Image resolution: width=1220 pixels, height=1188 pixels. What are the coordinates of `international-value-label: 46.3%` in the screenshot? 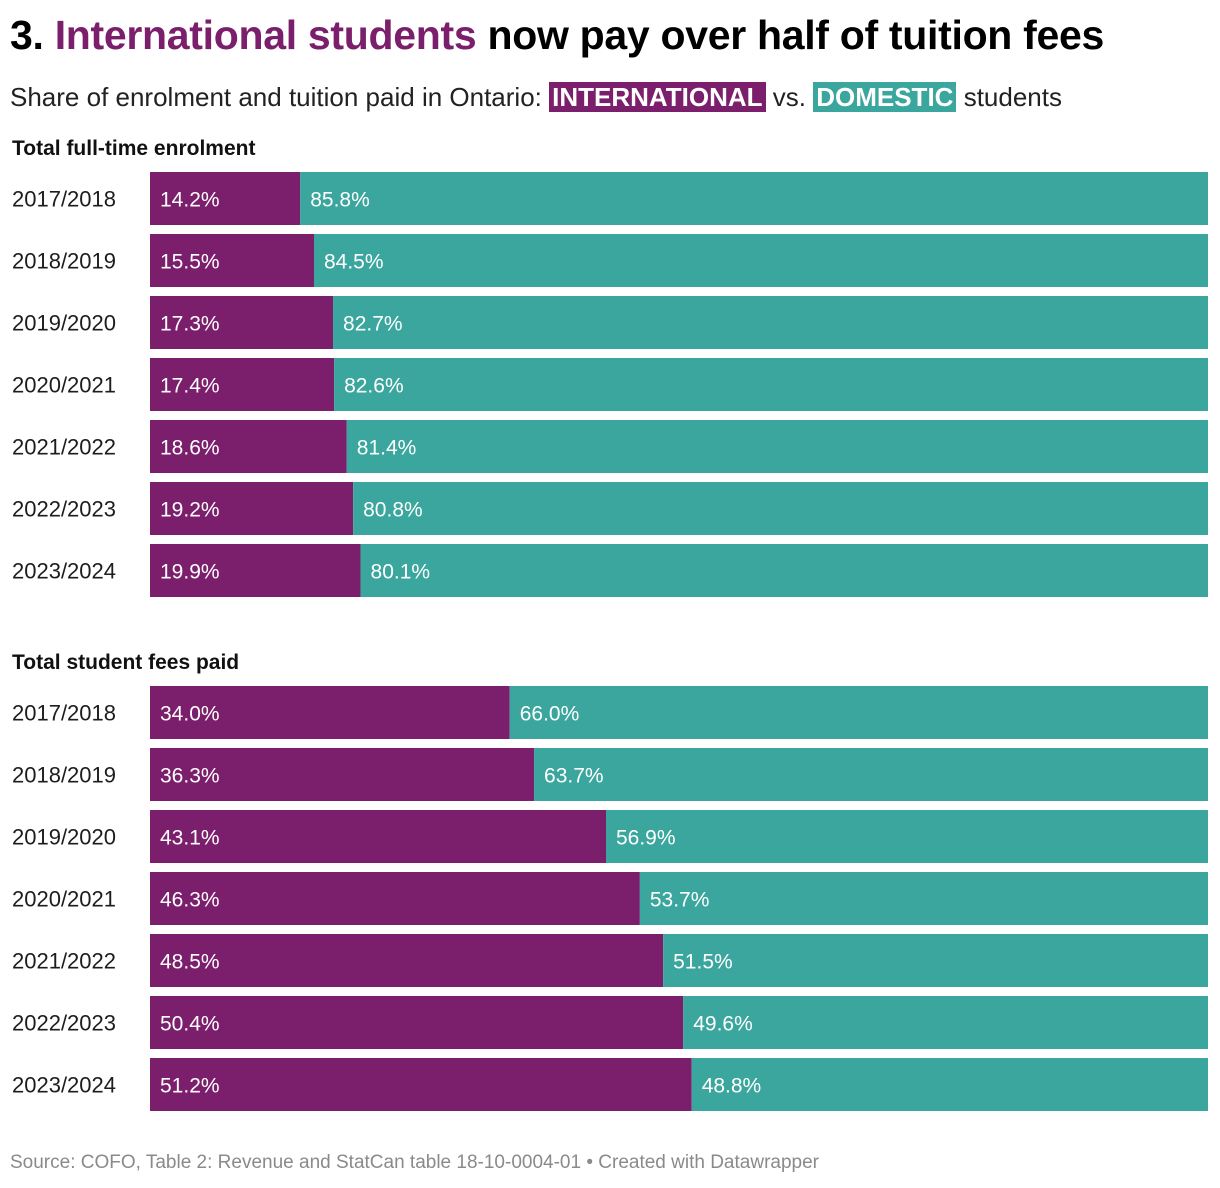 It's located at (190, 900).